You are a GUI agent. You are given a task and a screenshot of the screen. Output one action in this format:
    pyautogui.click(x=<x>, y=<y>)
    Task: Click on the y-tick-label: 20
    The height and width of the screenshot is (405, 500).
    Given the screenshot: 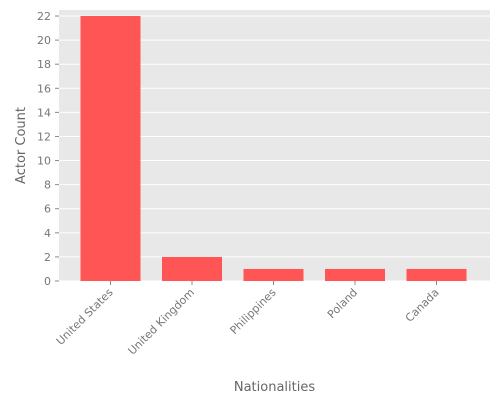 What is the action you would take?
    pyautogui.click(x=44, y=40)
    